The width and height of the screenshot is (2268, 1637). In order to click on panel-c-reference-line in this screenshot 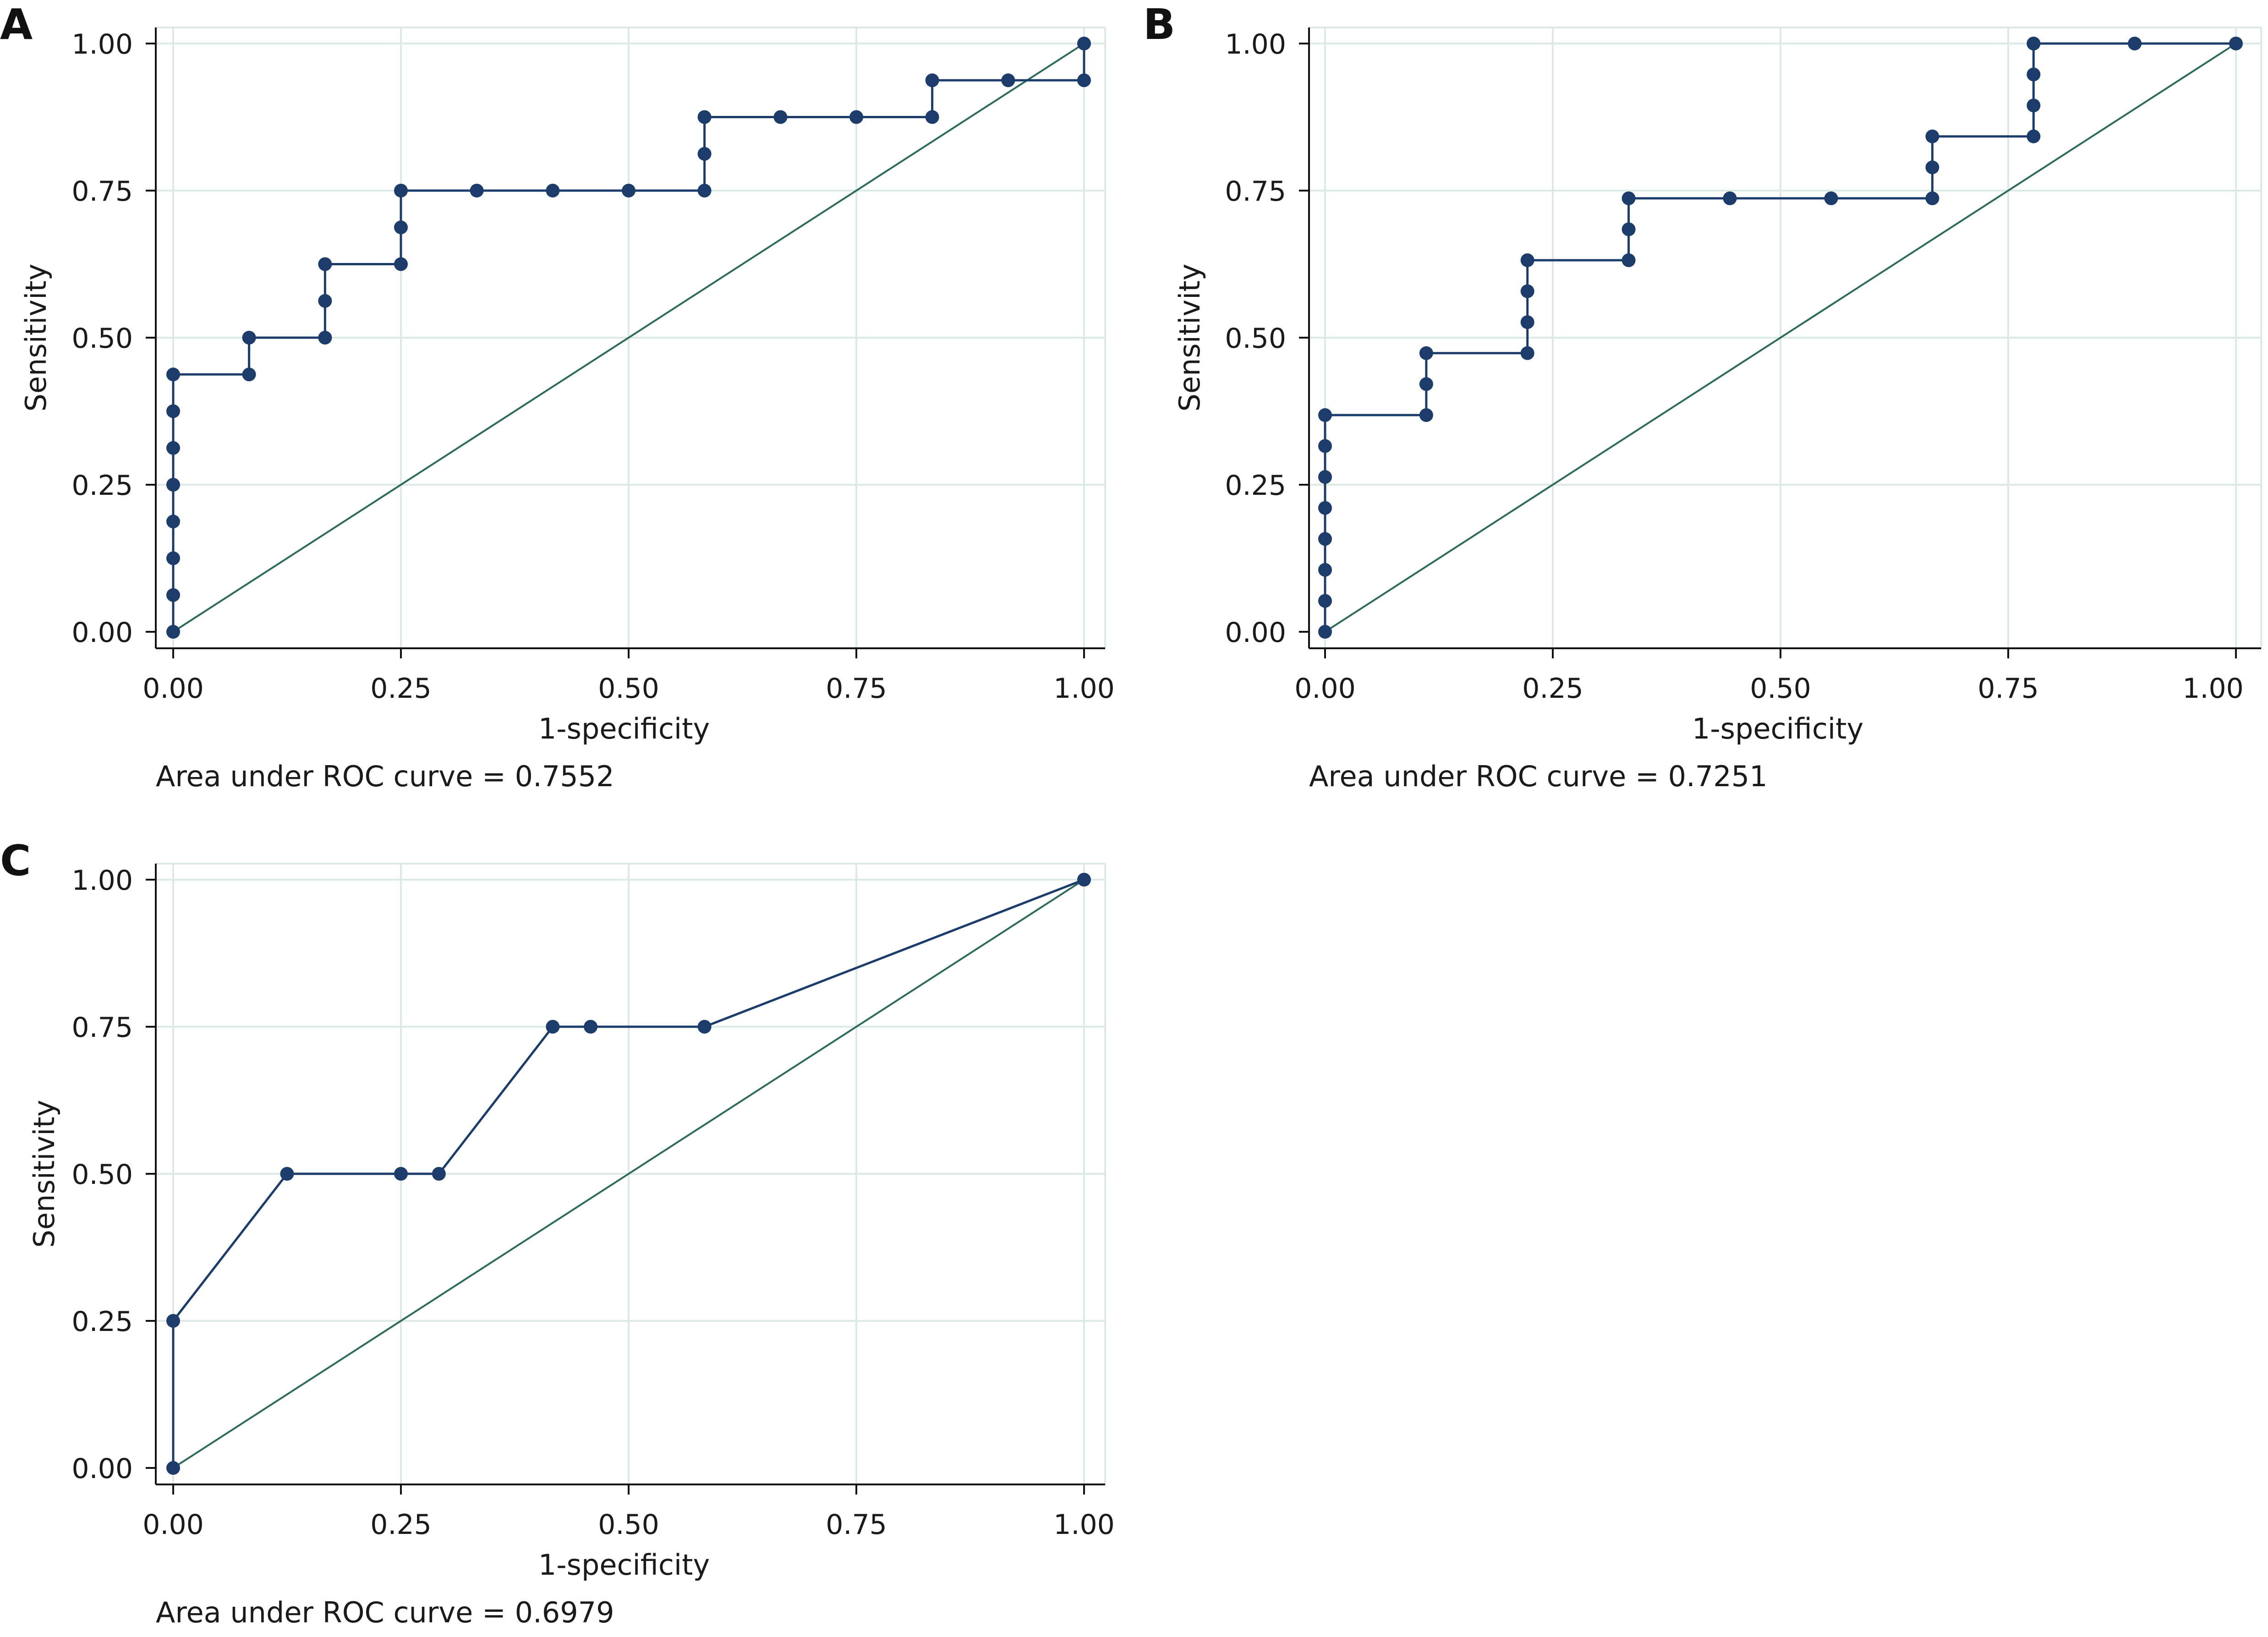, I will do `click(628, 1174)`.